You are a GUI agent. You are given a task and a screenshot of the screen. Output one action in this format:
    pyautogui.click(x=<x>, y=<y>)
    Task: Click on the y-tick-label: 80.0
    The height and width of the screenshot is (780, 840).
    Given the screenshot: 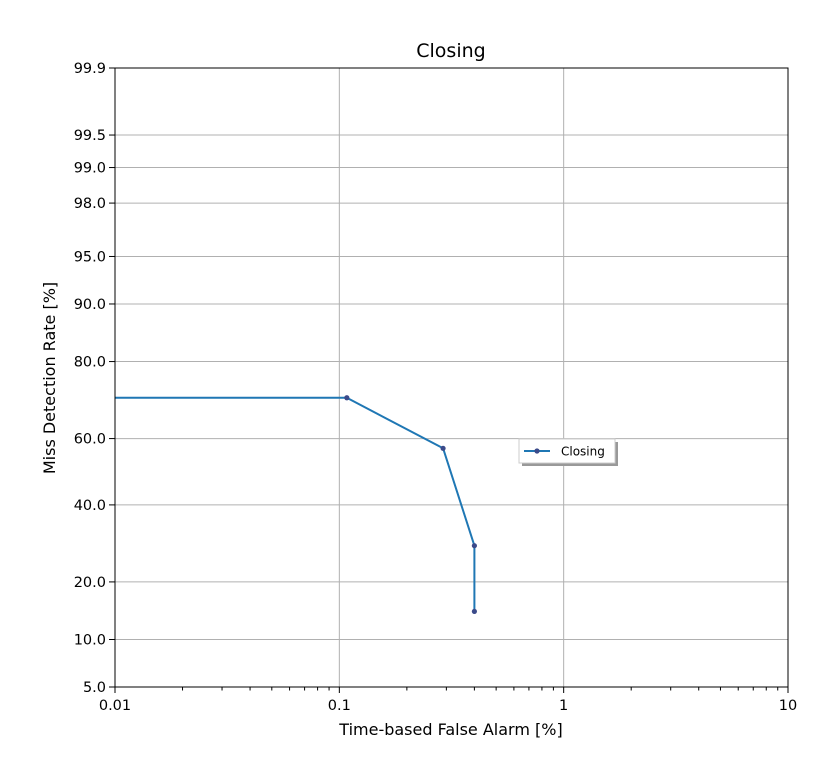 What is the action you would take?
    pyautogui.click(x=90, y=363)
    